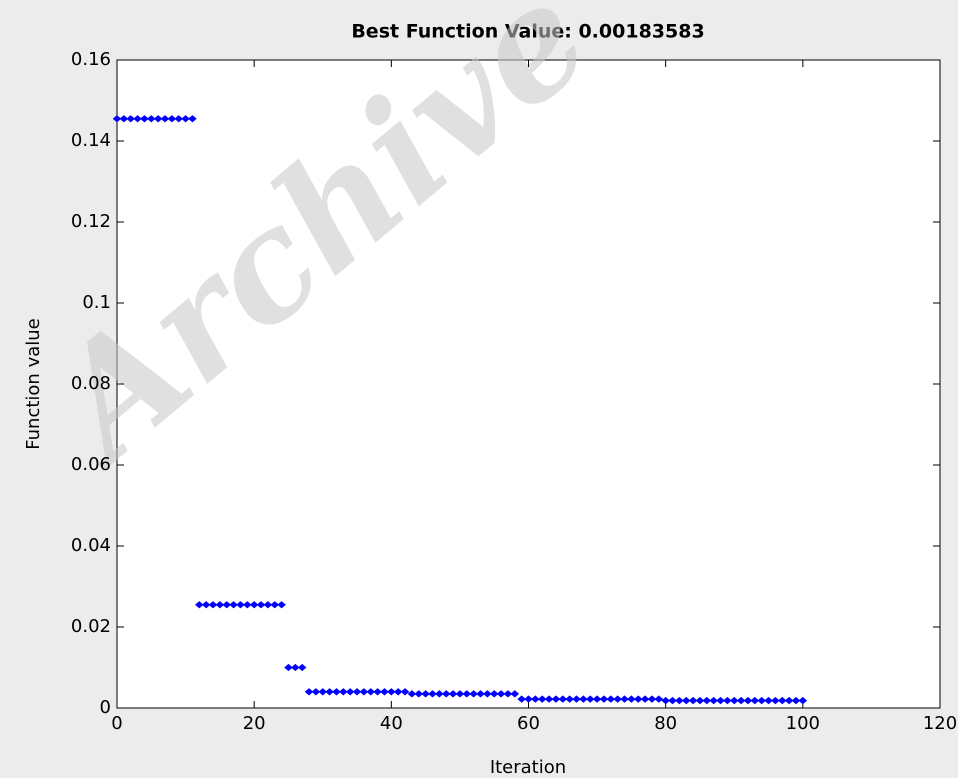 The height and width of the screenshot is (778, 958). I want to click on y-tick-label: 0.04, so click(91, 545).